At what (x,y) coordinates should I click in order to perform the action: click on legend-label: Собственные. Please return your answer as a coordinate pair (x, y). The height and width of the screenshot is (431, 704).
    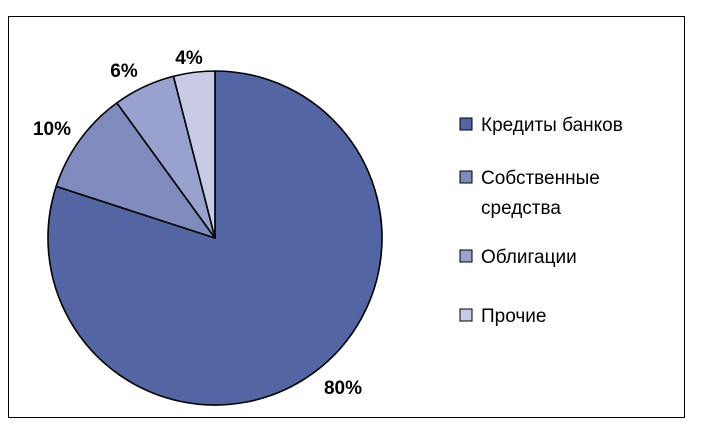
    Looking at the image, I should click on (540, 178).